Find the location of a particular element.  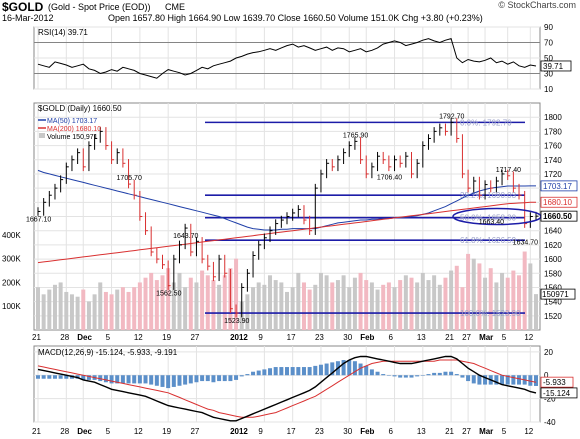

price-x-tick-label: 2012 is located at coordinates (239, 337).